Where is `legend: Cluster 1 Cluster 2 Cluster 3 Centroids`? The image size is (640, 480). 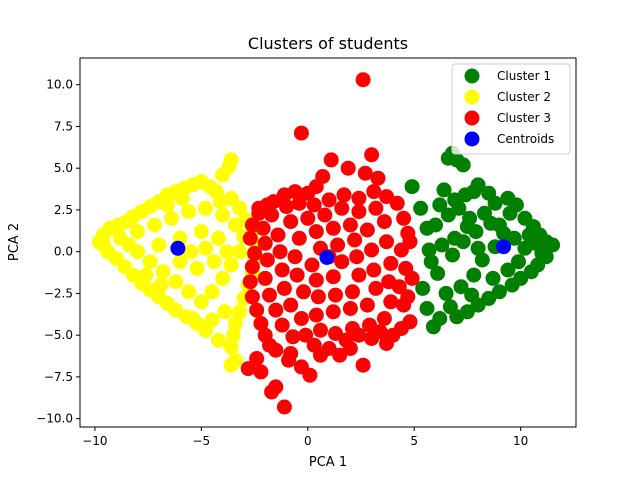 legend: Cluster 1 Cluster 2 Cluster 3 Centroids is located at coordinates (511, 109).